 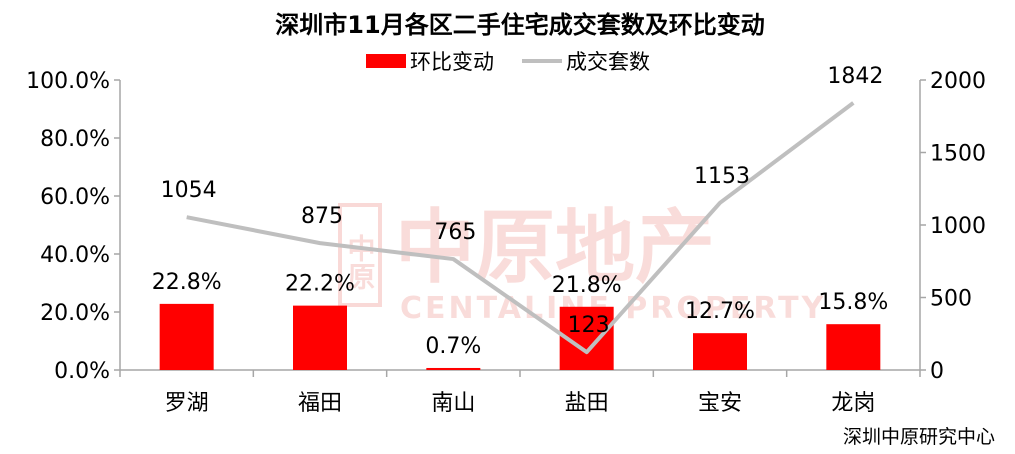 What do you see at coordinates (555, 247) in the screenshot?
I see `watermark-cn: 中原地产` at bounding box center [555, 247].